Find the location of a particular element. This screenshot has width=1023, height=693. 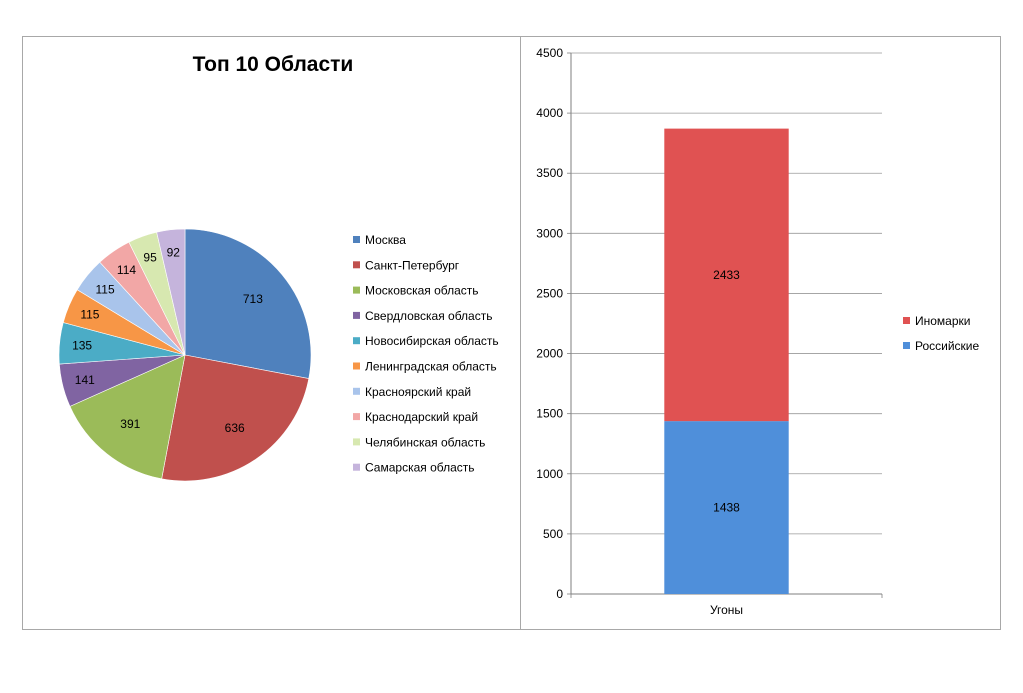

bar-data-label: 1438 is located at coordinates (726, 508).